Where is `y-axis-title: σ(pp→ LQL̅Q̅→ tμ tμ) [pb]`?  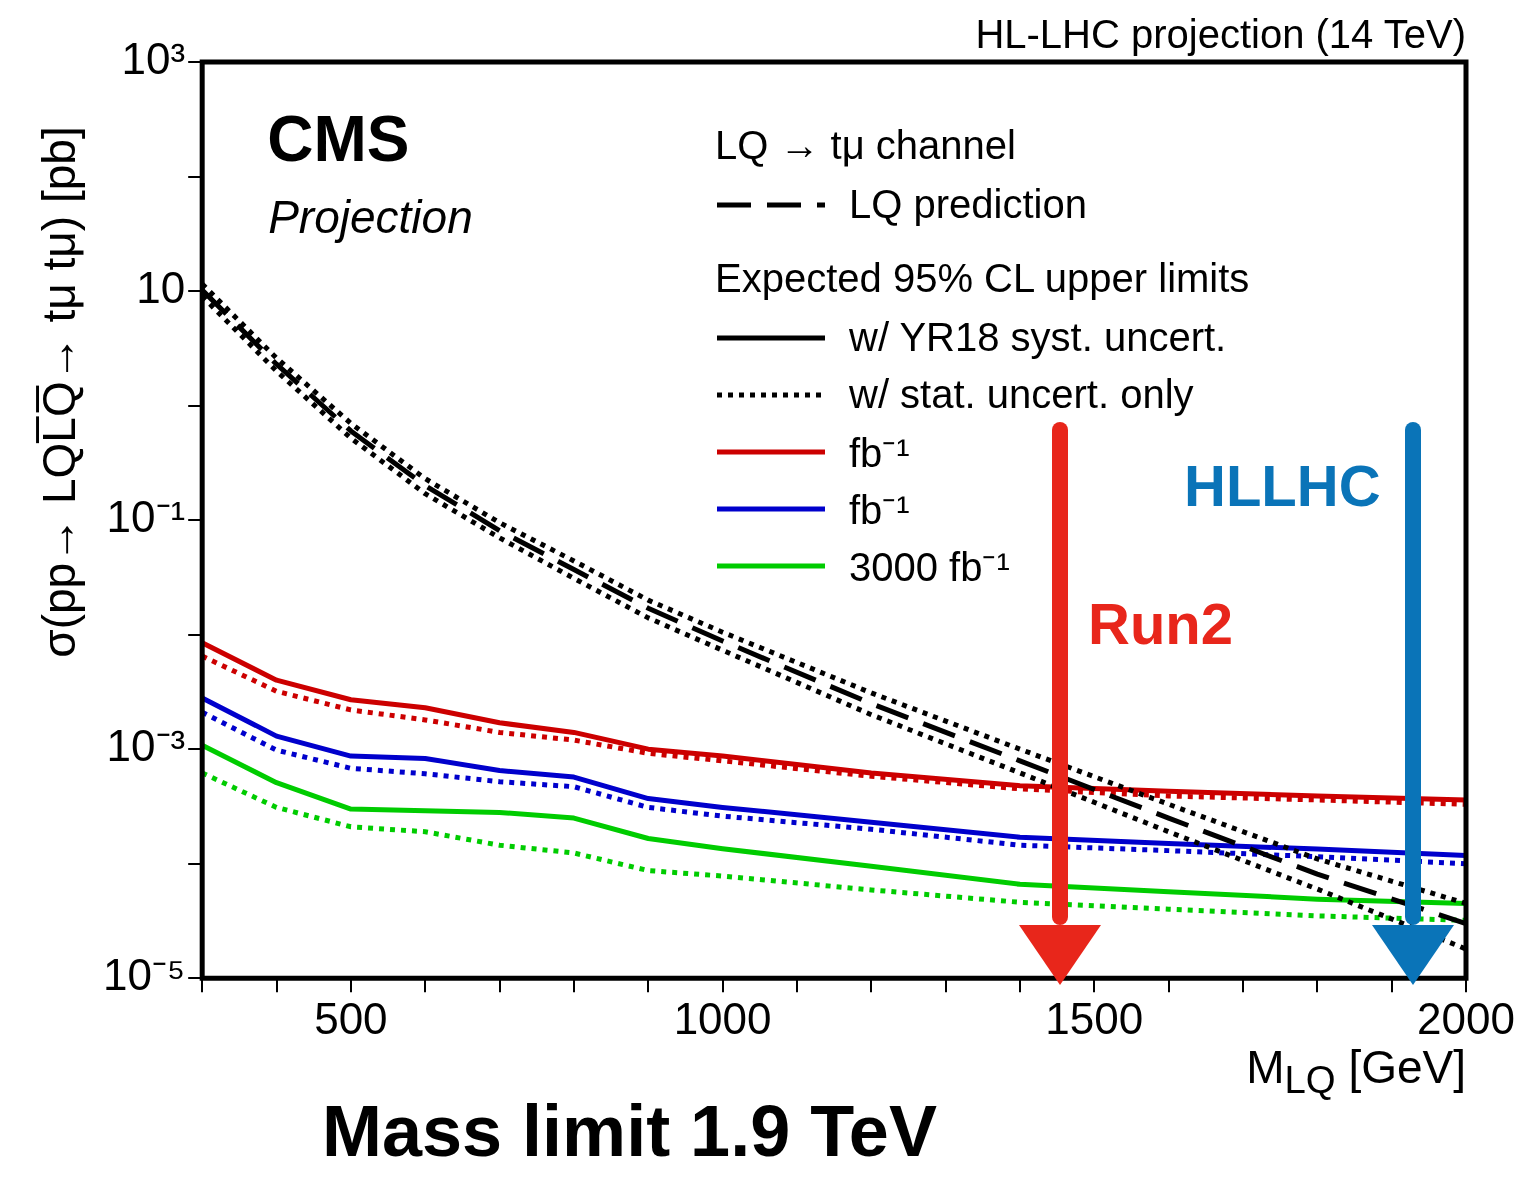
y-axis-title: σ(pp→ LQL̅Q̅→ tμ tμ) [pb] is located at coordinates (58, 392).